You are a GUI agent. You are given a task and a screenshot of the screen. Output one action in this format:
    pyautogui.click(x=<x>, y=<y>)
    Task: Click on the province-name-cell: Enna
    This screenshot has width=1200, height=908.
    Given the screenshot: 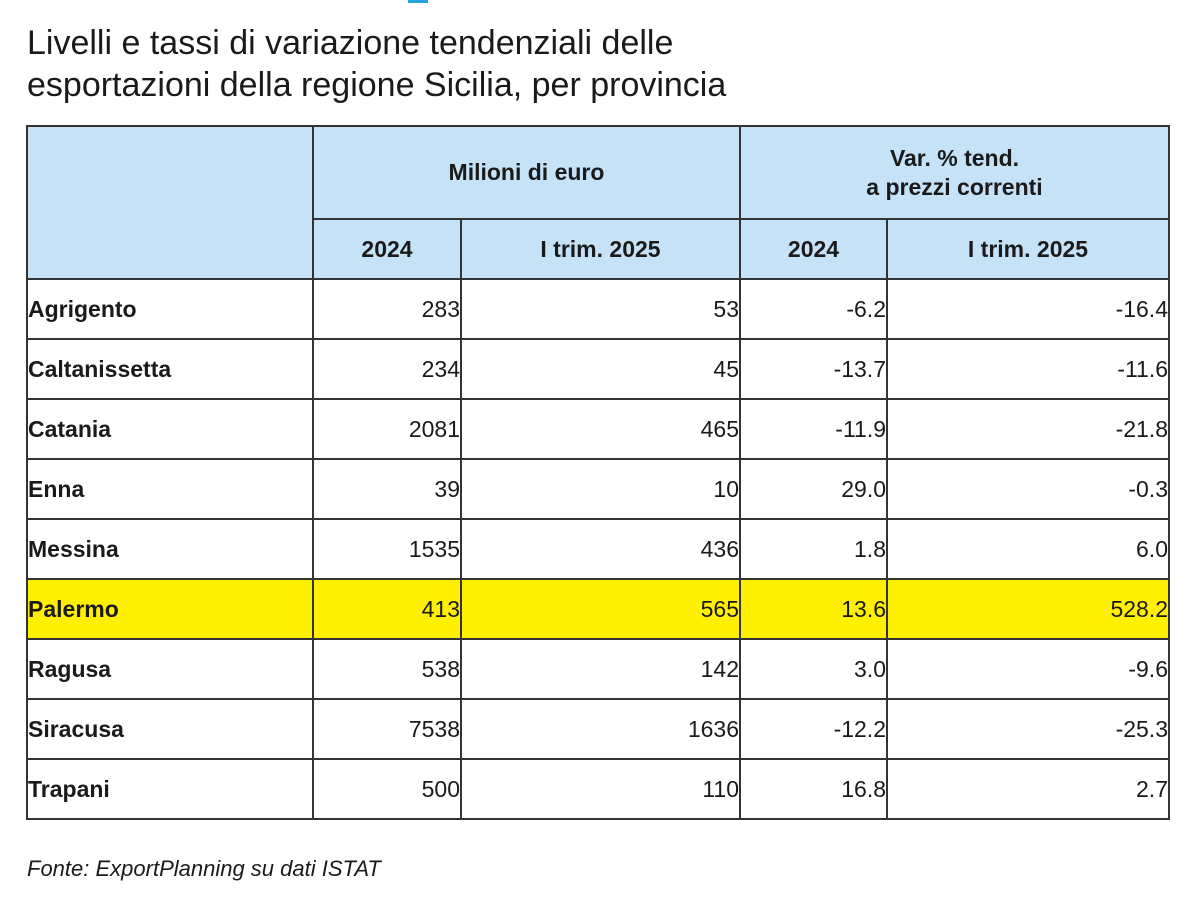 What is the action you would take?
    pyautogui.click(x=170, y=489)
    